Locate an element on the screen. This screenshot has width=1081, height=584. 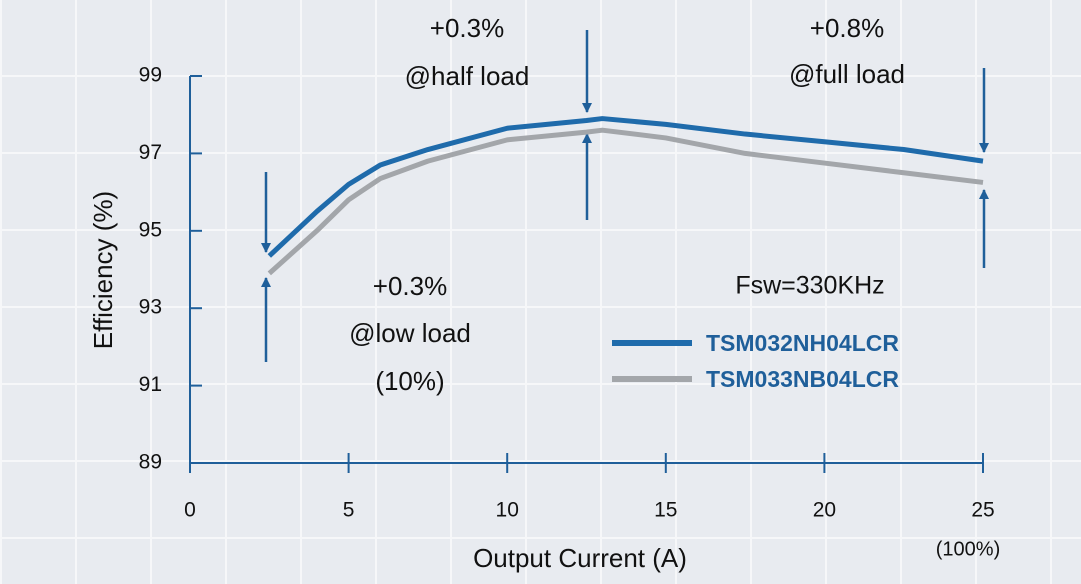
legend-title: Fsw=330KHz is located at coordinates (809, 286).